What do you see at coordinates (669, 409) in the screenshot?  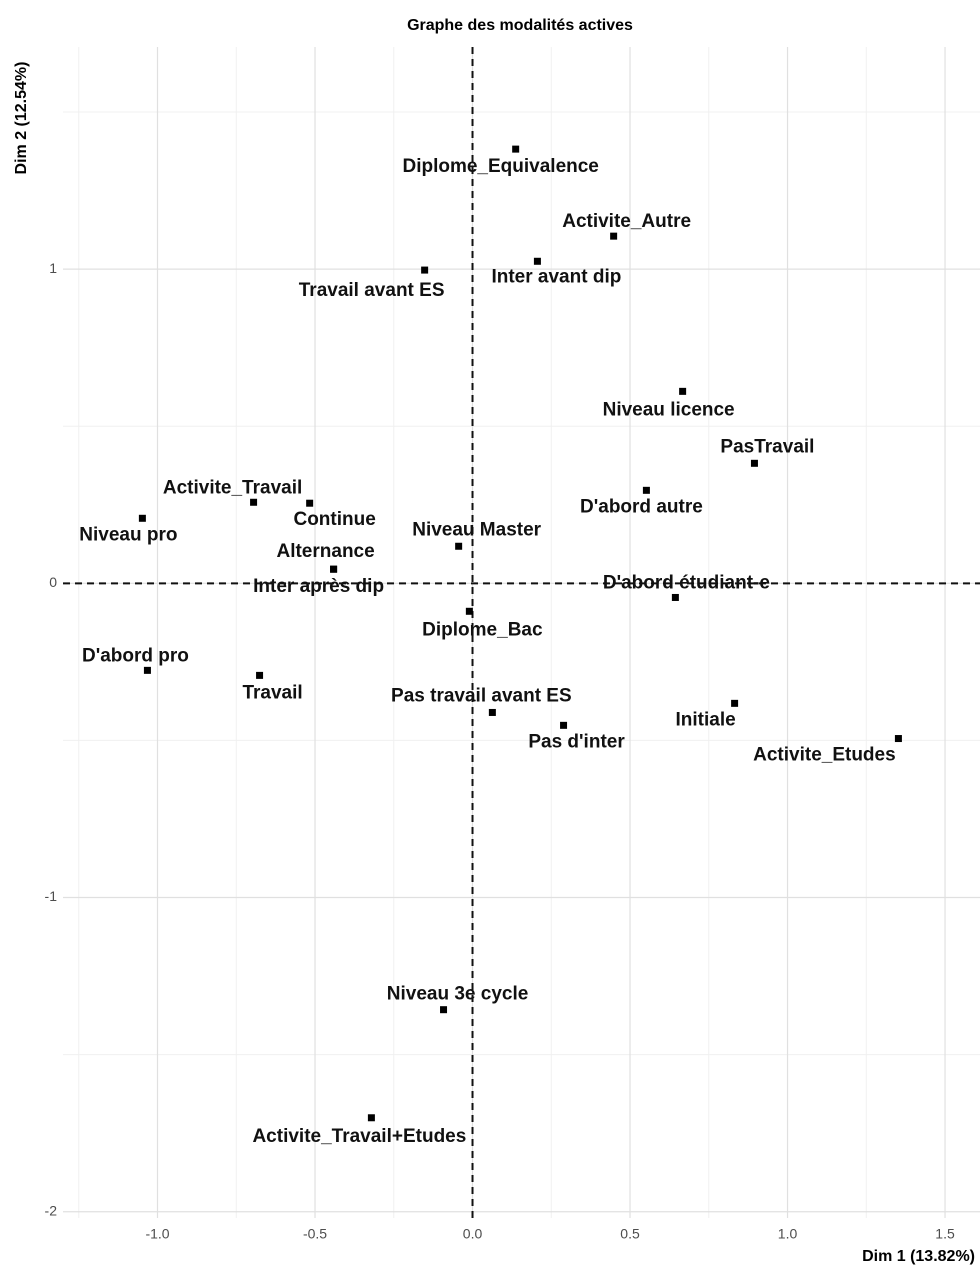 I see `point-label: Niveau licence` at bounding box center [669, 409].